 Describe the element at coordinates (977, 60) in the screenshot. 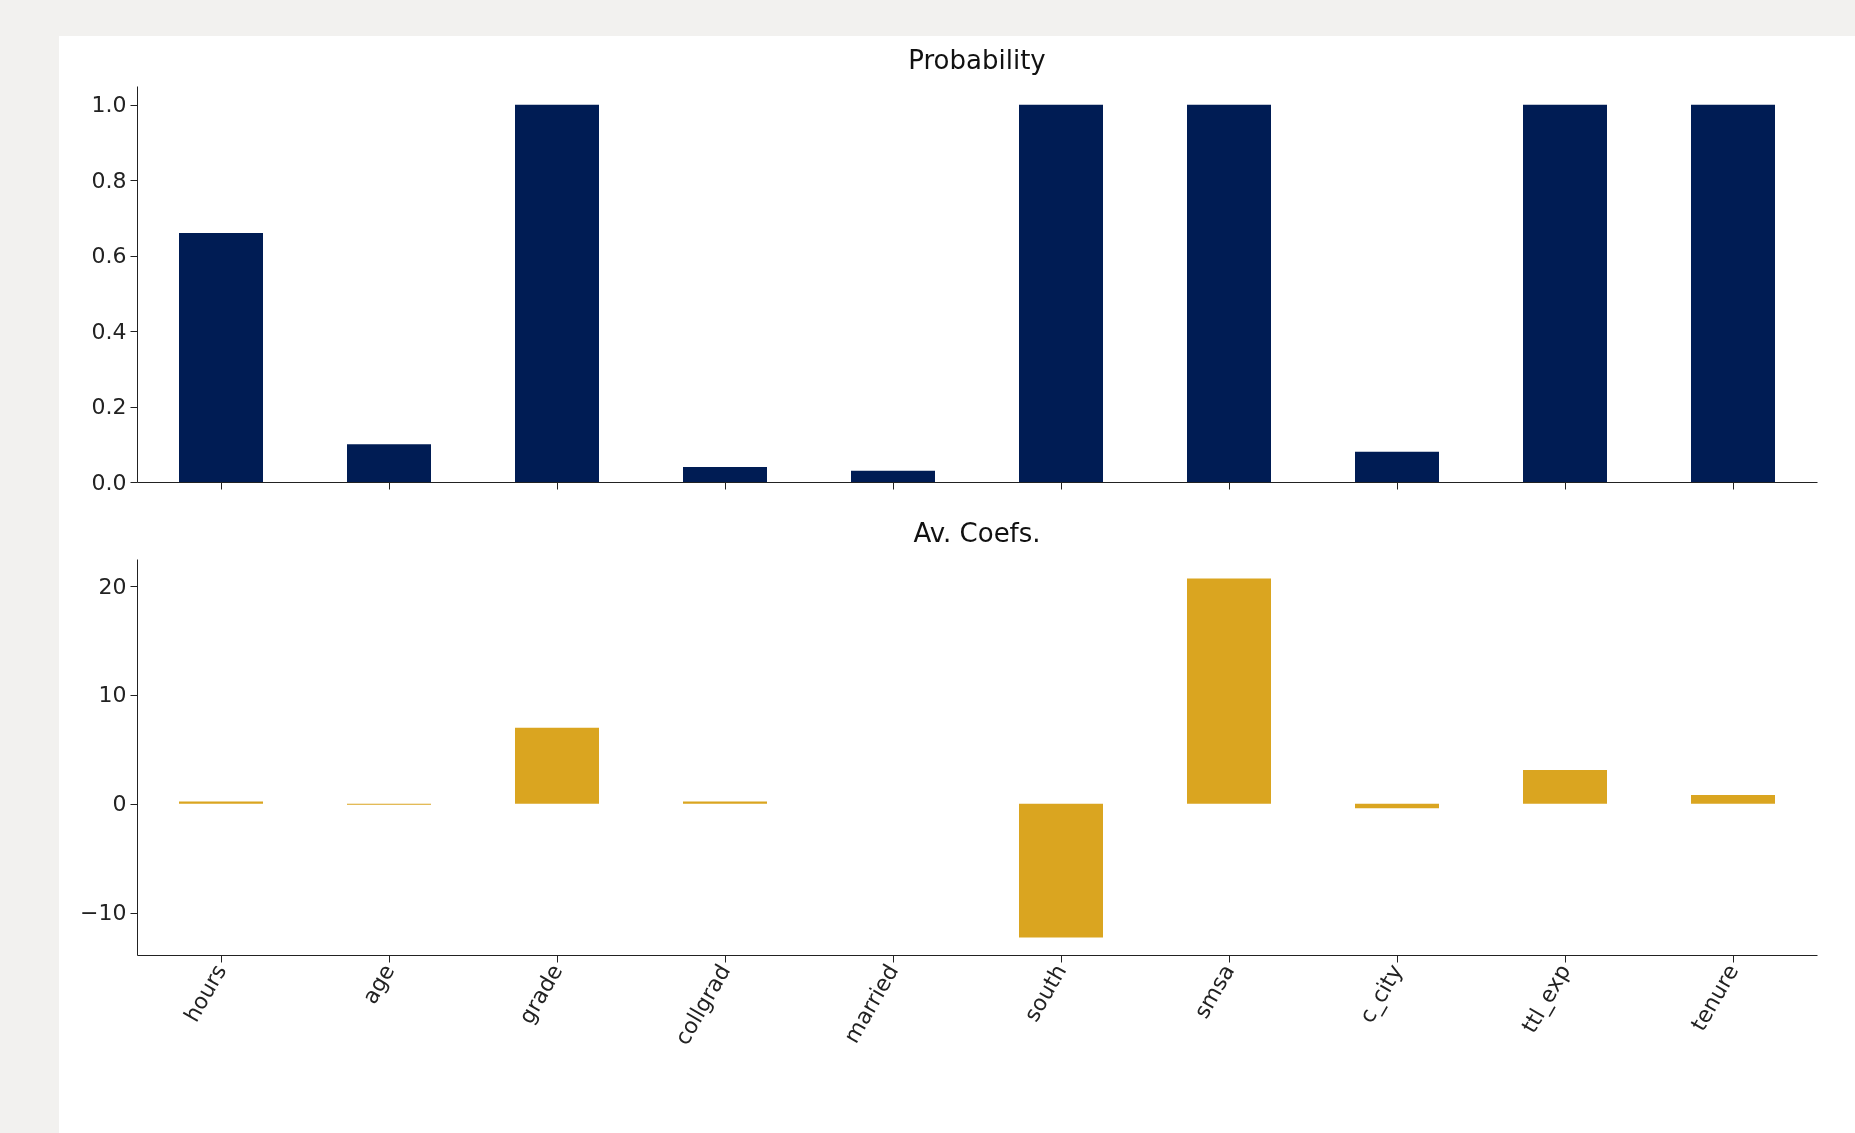

I see `chart-title: Probability` at that location.